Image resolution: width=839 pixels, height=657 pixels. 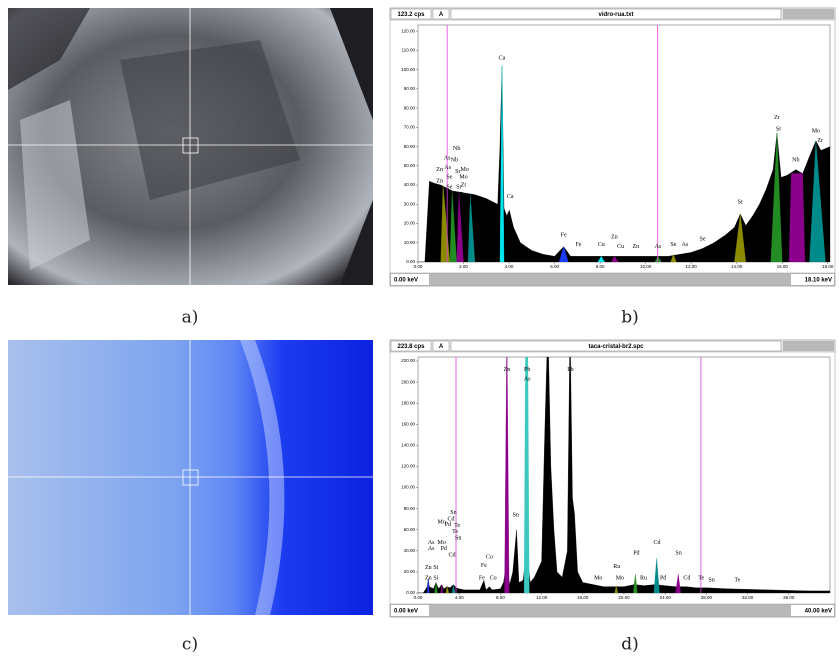 I want to click on x-tick-label: 16.00, so click(x=583, y=597).